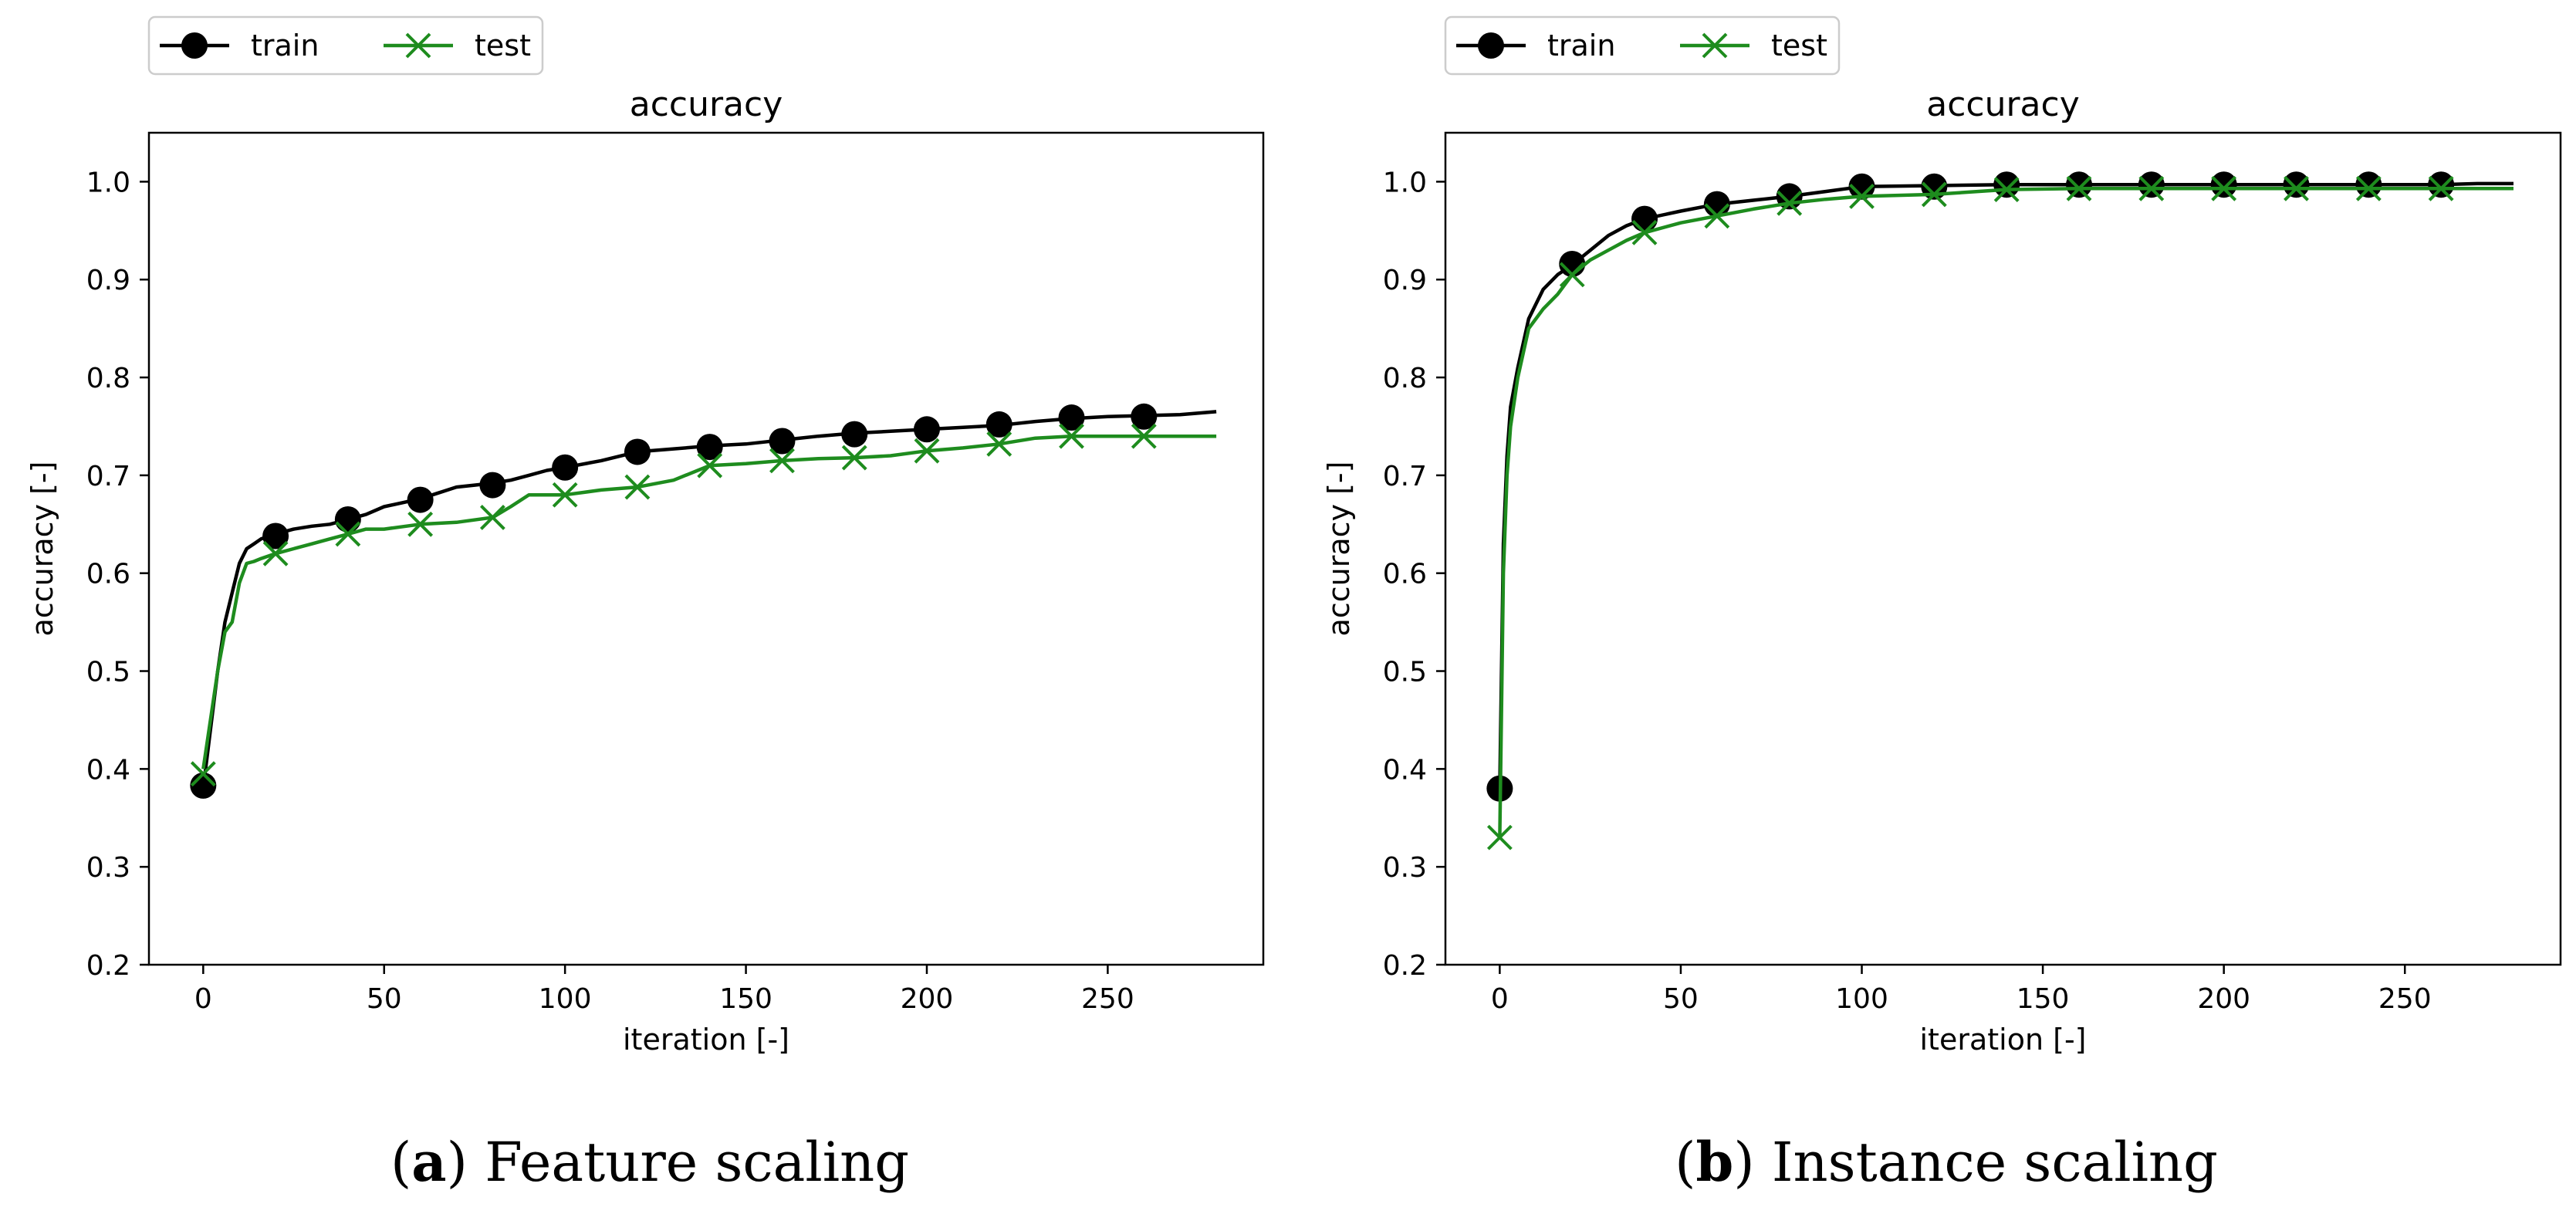  What do you see at coordinates (697, 1162) in the screenshot?
I see `caption-text: Feature scaling` at bounding box center [697, 1162].